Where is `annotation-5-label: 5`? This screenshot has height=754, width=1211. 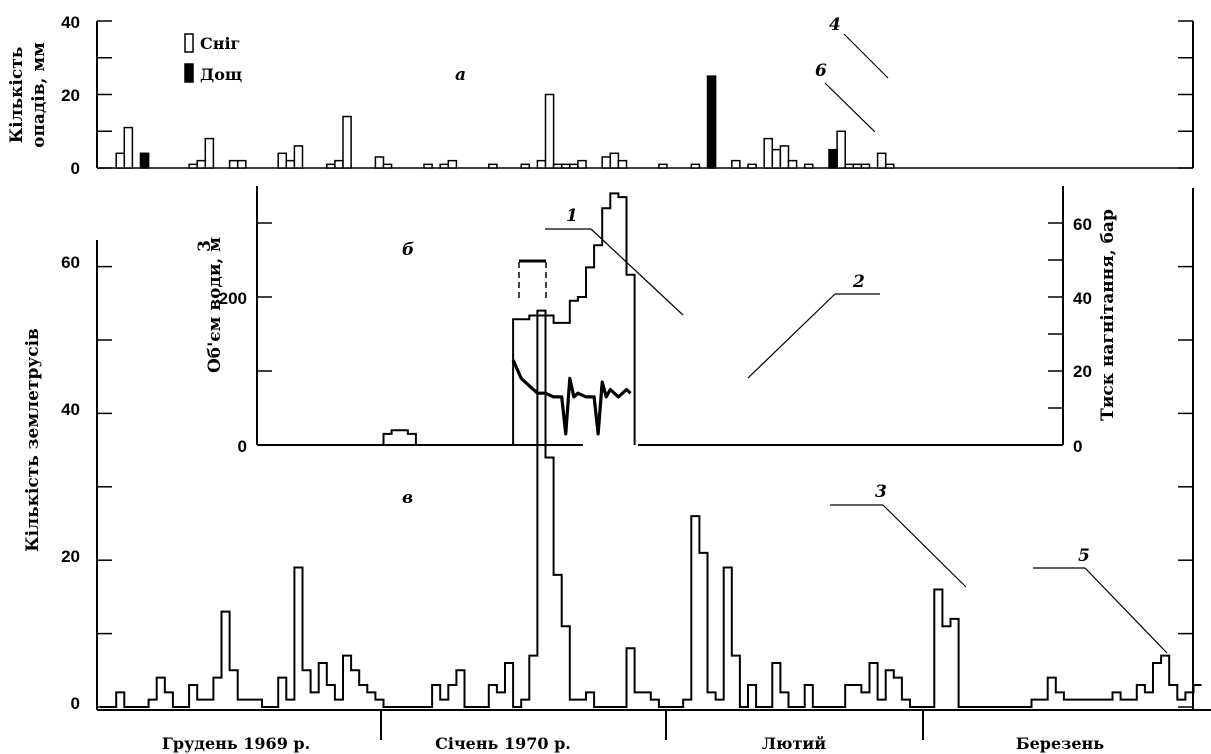
annotation-5-label: 5 is located at coordinates (1084, 556).